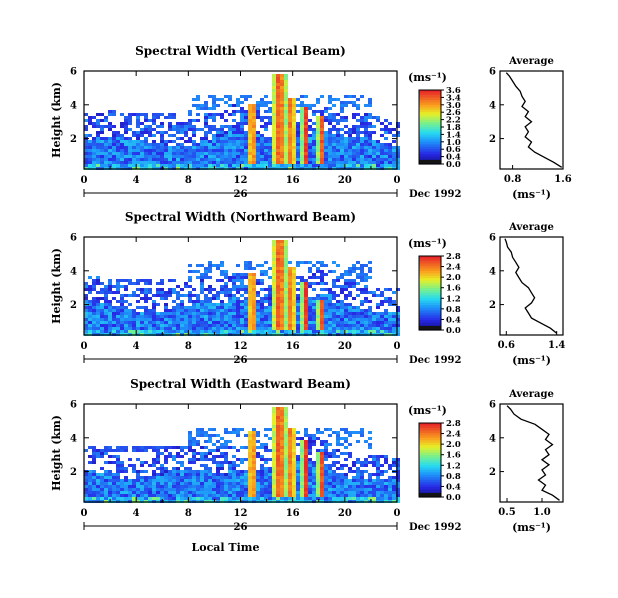 The height and width of the screenshot is (598, 618). Describe the element at coordinates (56, 453) in the screenshot. I see `y-axis-label: Height (km)` at that location.